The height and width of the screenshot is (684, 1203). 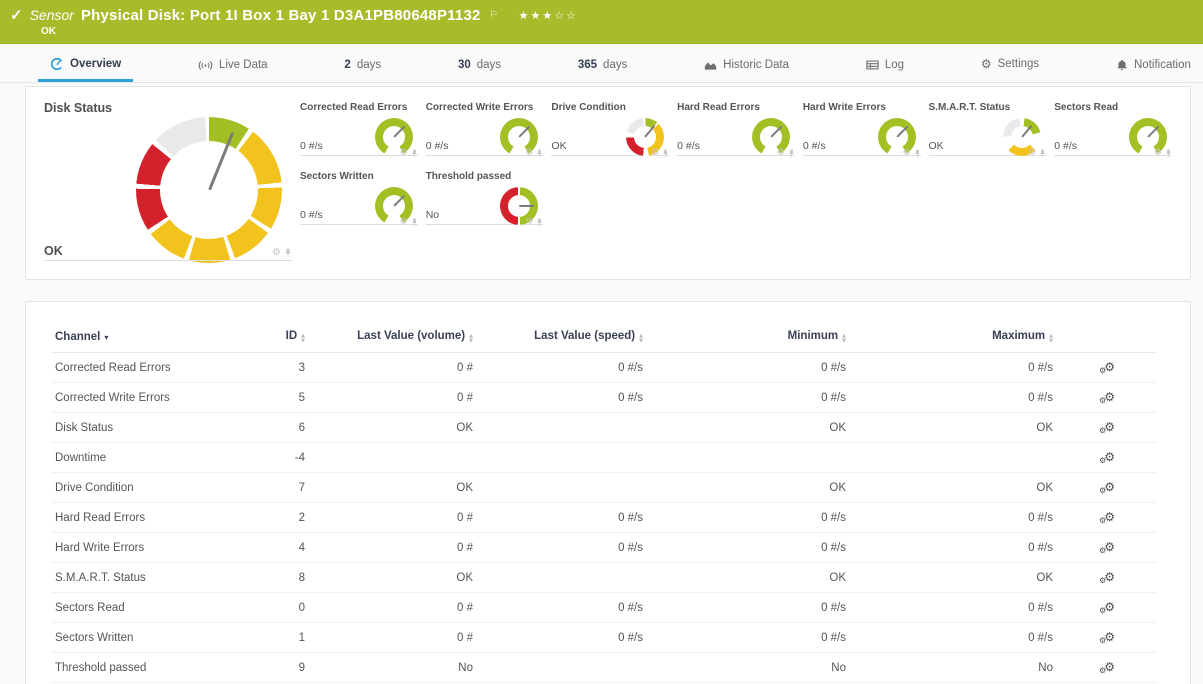 I want to click on column-label: ID, so click(x=291, y=336).